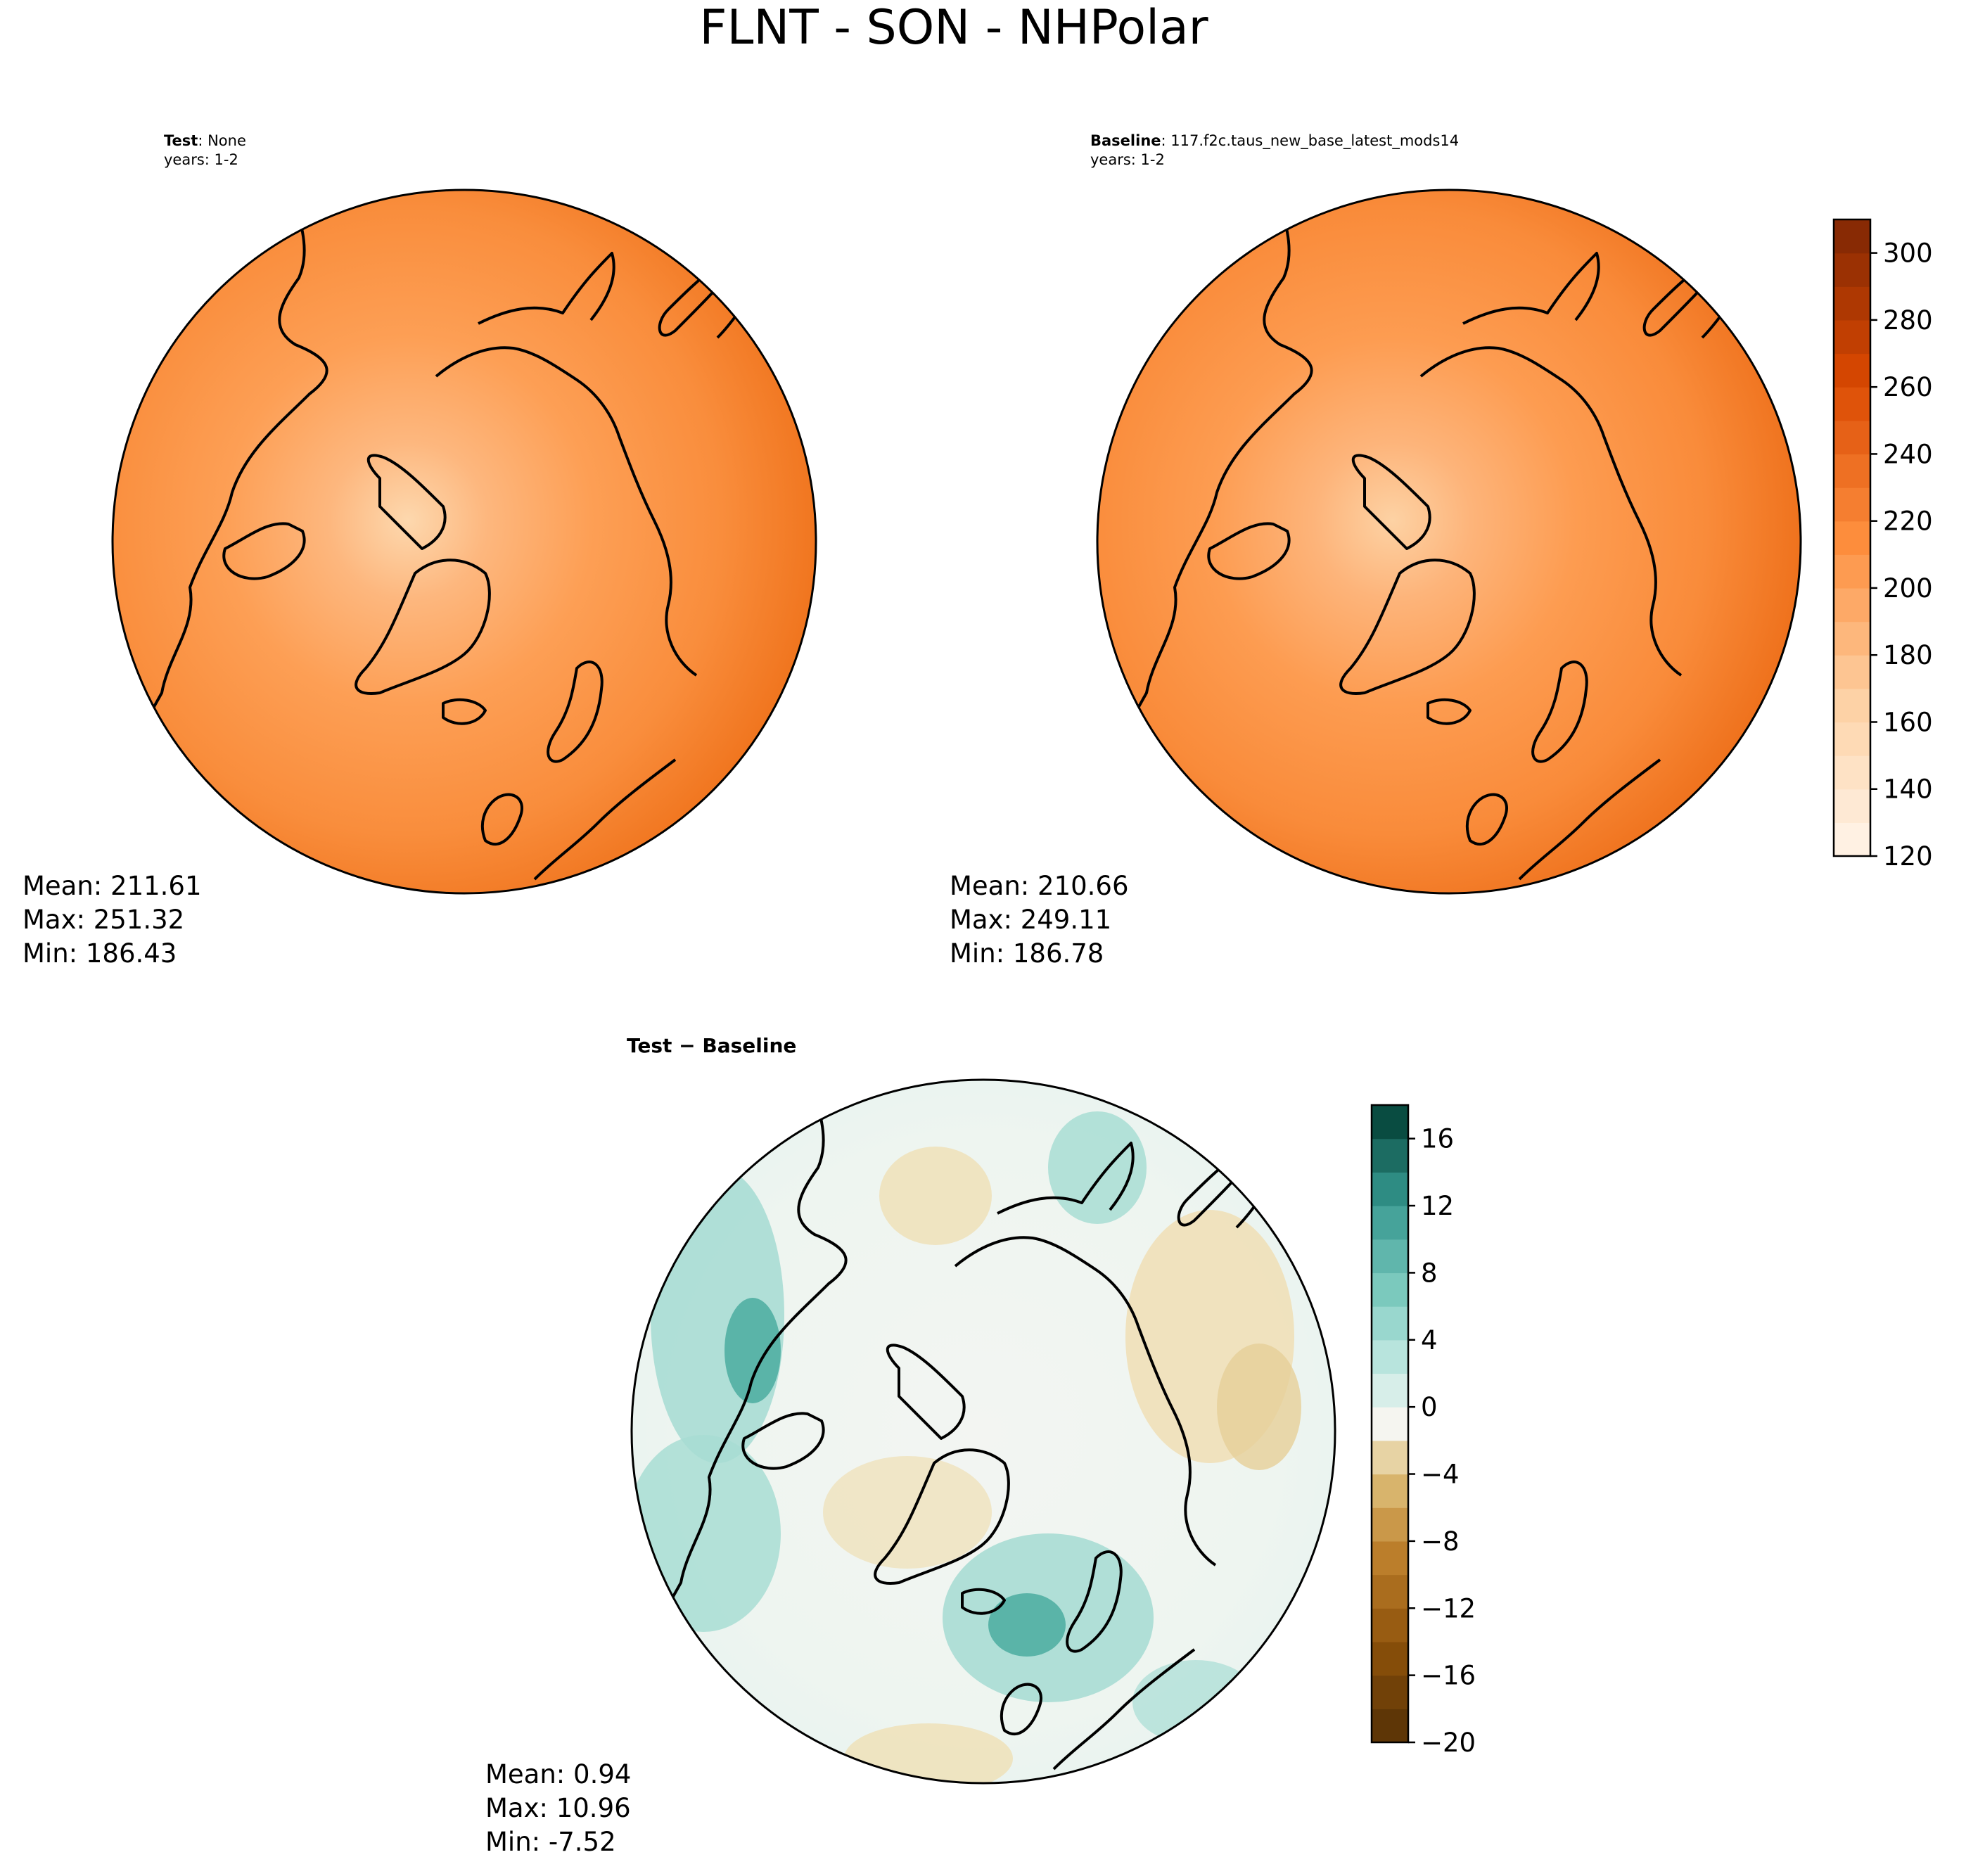  What do you see at coordinates (1449, 711) in the screenshot?
I see `baseline-coast-iceland` at bounding box center [1449, 711].